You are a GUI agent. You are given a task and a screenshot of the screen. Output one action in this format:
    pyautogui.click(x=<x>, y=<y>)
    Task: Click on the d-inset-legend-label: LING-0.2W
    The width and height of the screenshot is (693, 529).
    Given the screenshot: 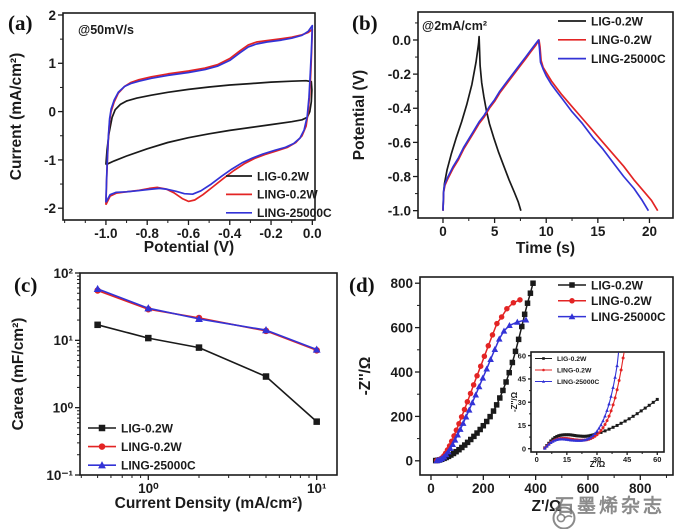 What is the action you would take?
    pyautogui.click(x=574, y=370)
    